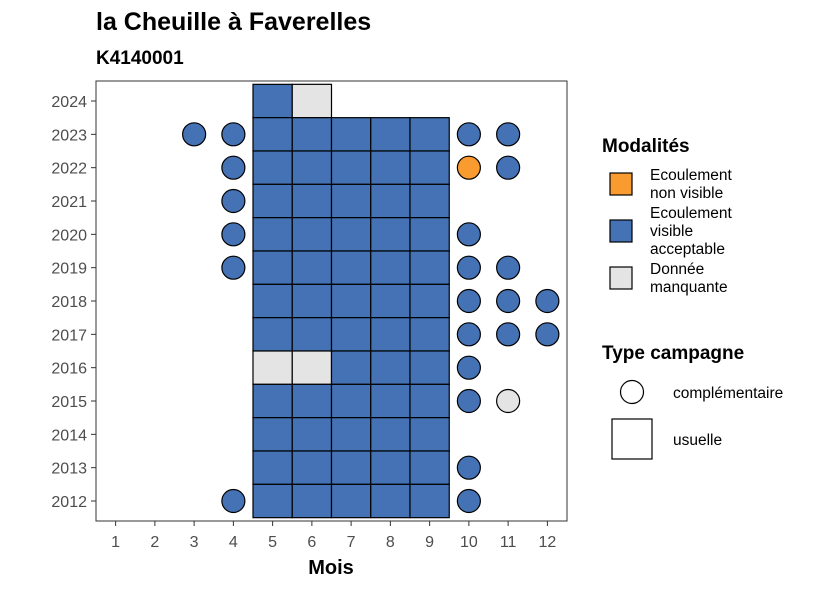 The width and height of the screenshot is (826, 590). I want to click on legend-label-NA: Donnée, so click(677, 269).